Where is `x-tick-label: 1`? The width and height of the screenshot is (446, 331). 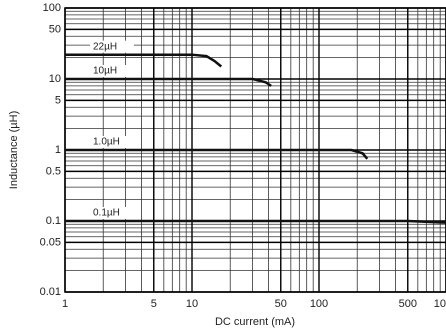 x-tick-label: 1 is located at coordinates (65, 304).